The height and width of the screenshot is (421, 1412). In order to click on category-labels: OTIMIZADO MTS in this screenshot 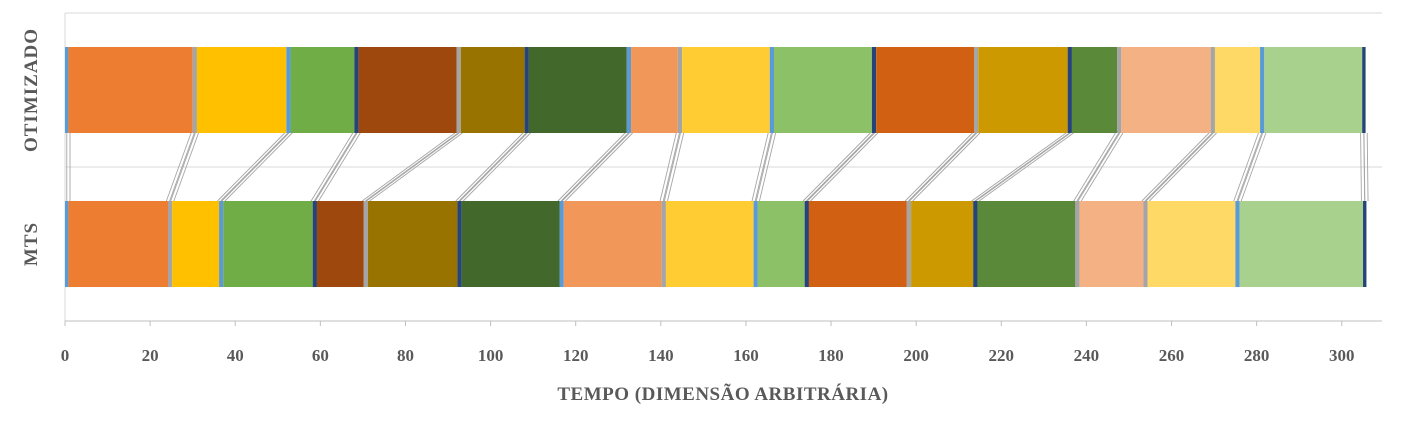, I will do `click(31, 147)`.